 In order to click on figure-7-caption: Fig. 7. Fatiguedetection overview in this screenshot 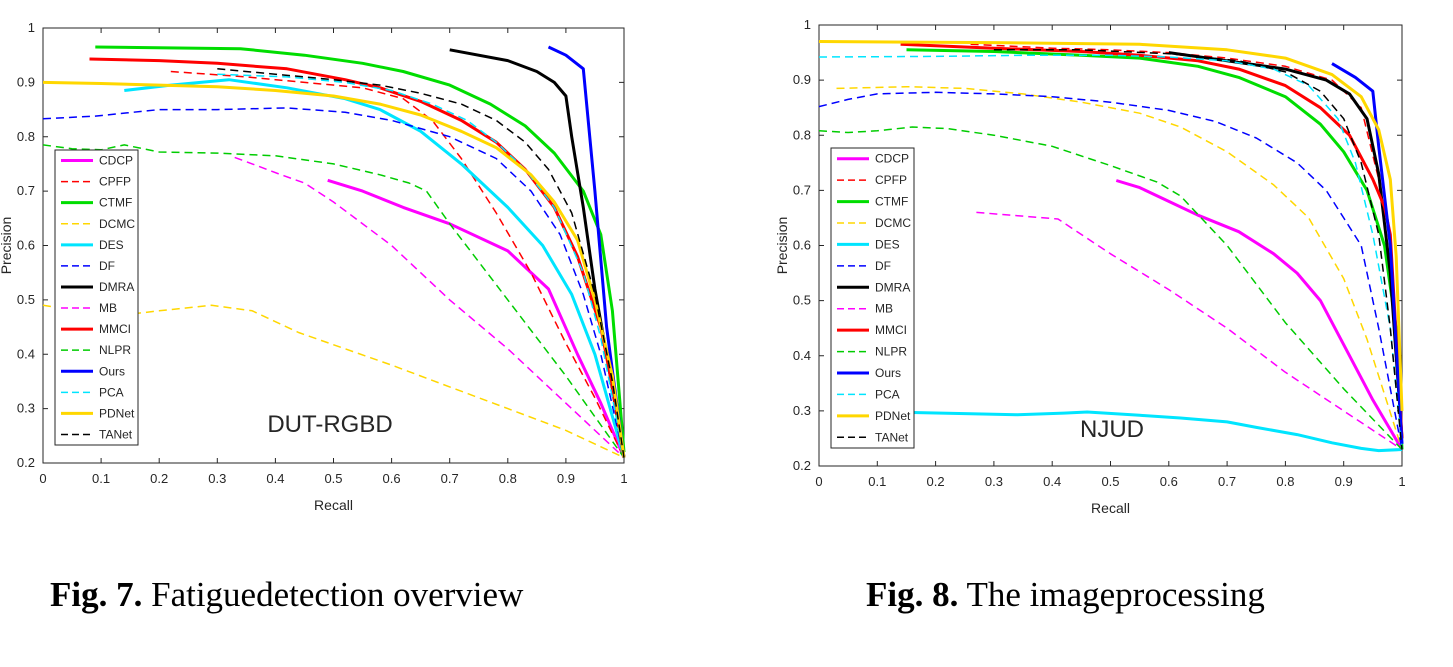, I will do `click(286, 595)`.